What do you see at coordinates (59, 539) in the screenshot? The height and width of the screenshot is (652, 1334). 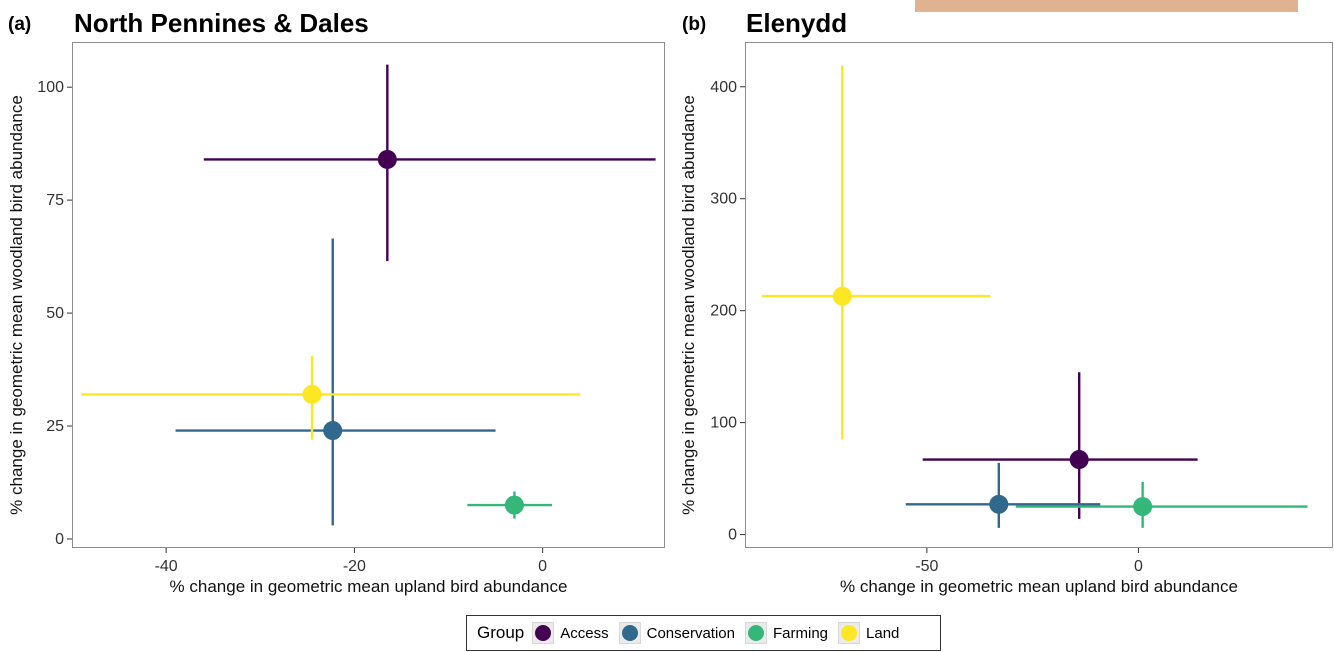 I see `panel-a-y-tick-label: 0` at bounding box center [59, 539].